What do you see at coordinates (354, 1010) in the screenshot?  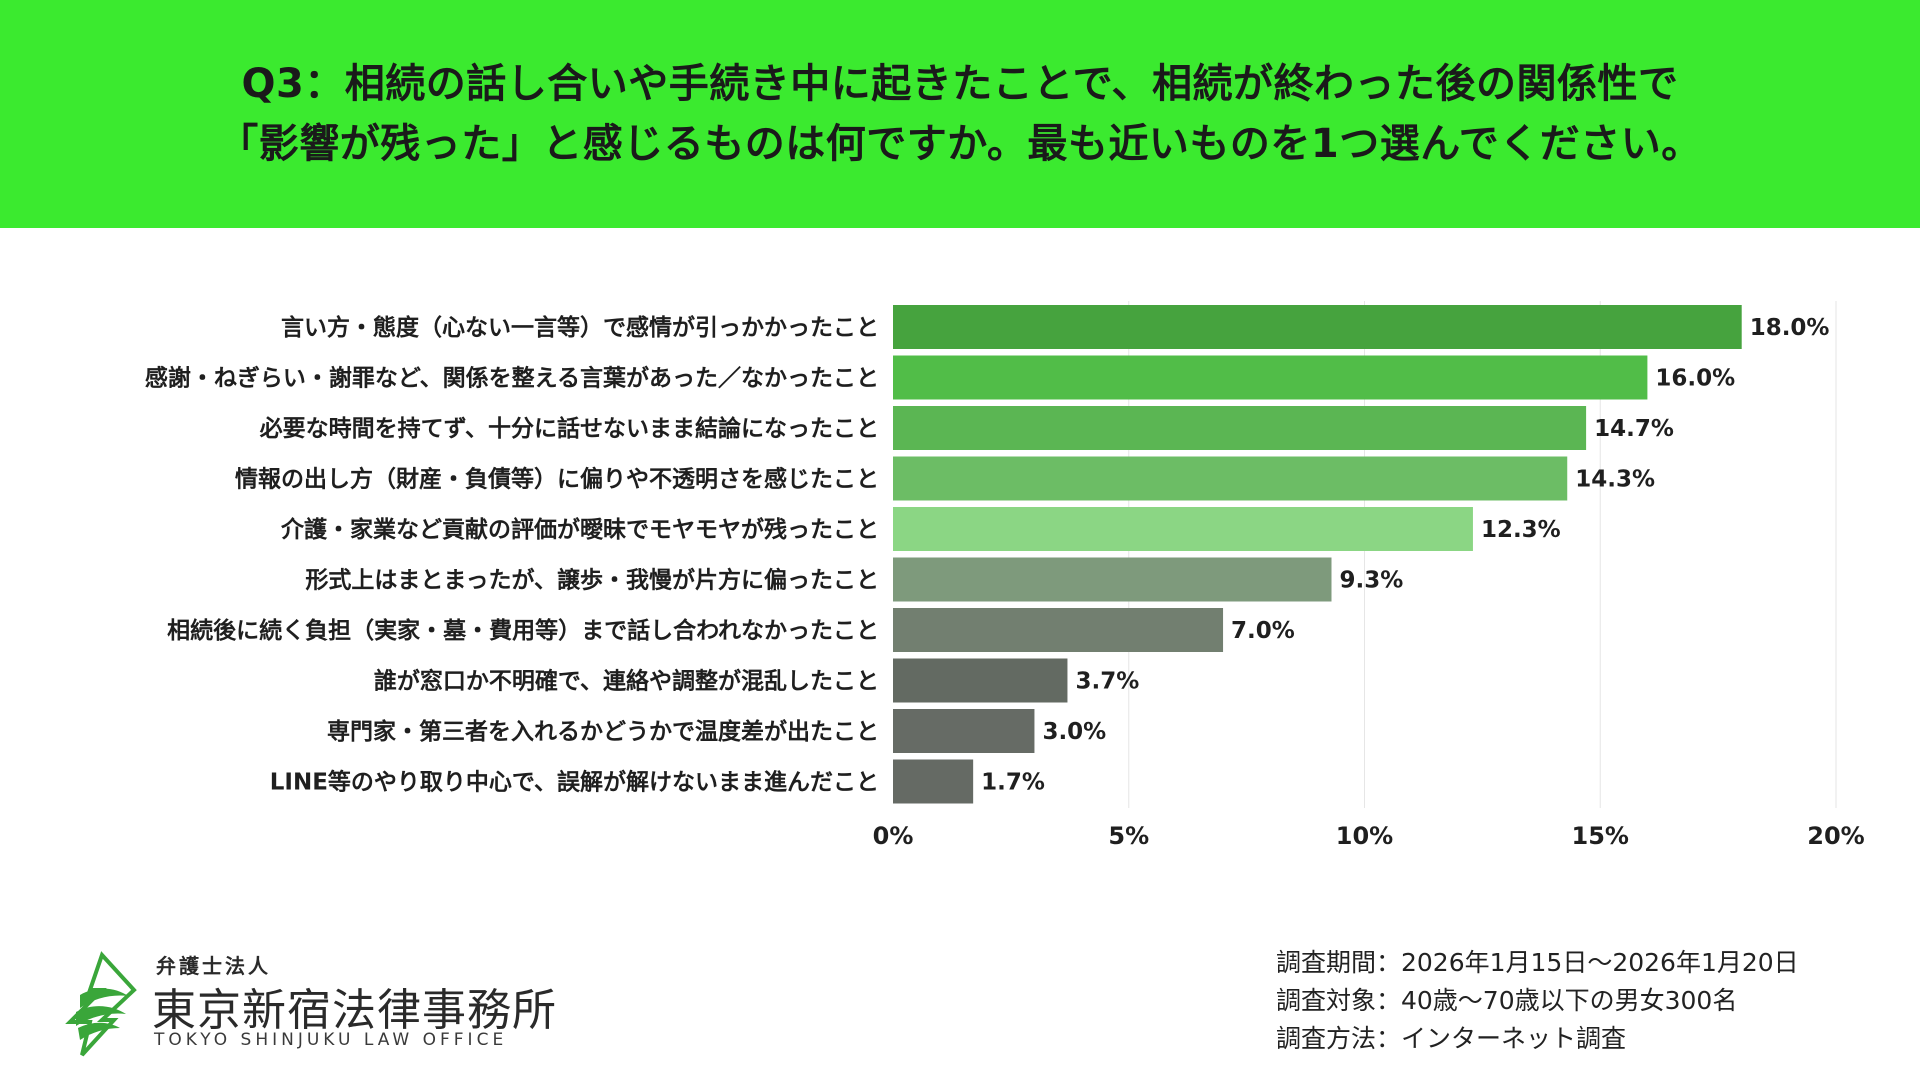 I see `logo-name: 東京新宿法律事務所` at bounding box center [354, 1010].